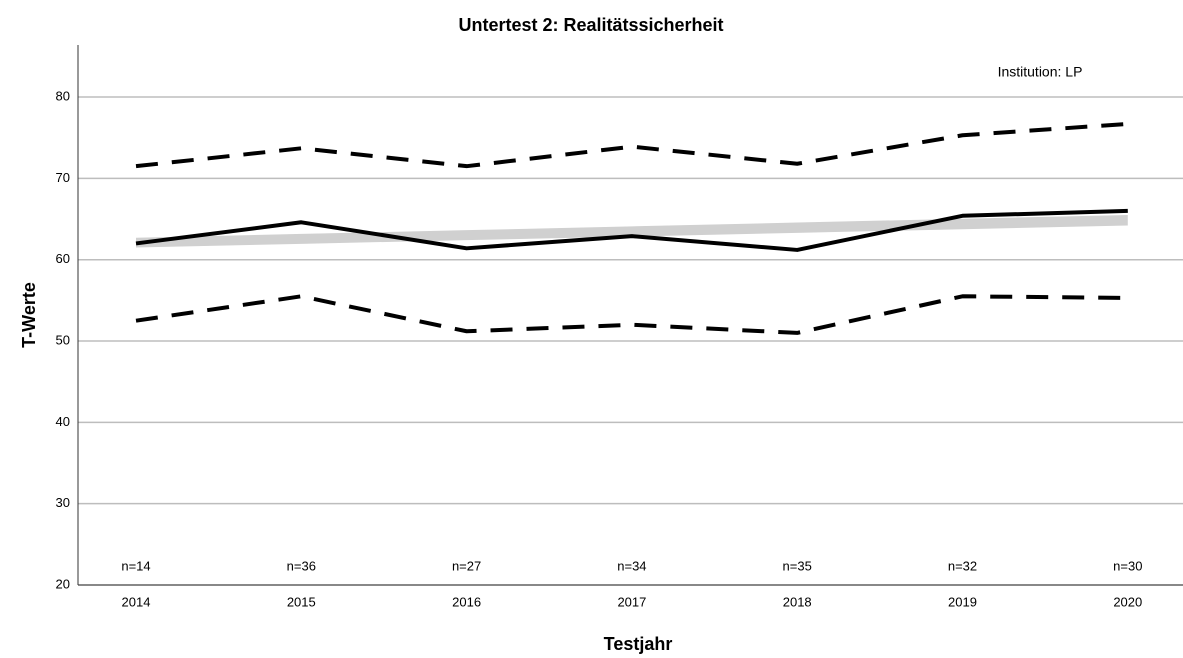  I want to click on x-tick-label: 2017, so click(631, 601).